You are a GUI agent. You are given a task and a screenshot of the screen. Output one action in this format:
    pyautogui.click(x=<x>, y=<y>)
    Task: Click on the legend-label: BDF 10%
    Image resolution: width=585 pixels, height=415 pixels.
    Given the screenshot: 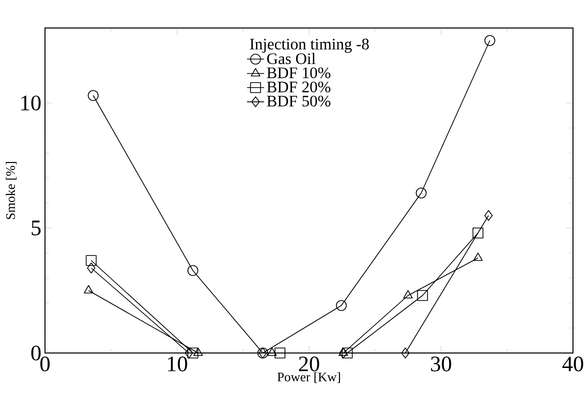 What is the action you would take?
    pyautogui.click(x=298, y=72)
    